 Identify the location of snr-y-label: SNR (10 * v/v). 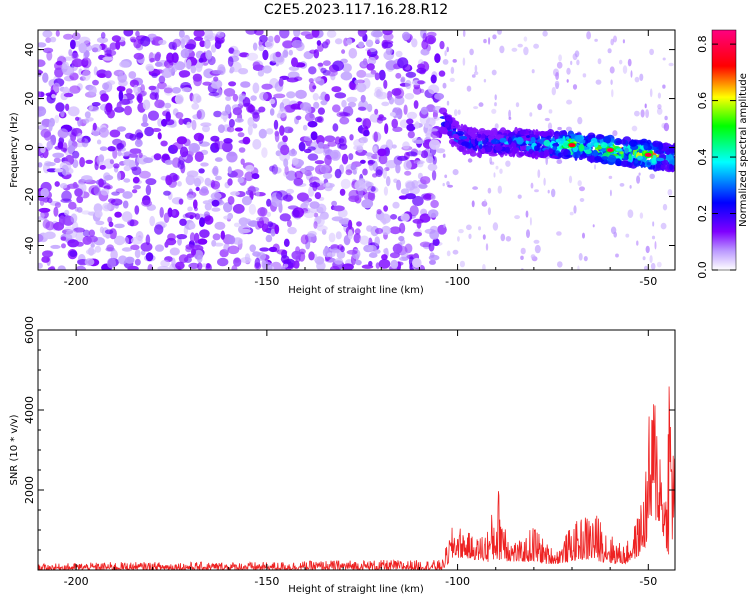
(14, 449).